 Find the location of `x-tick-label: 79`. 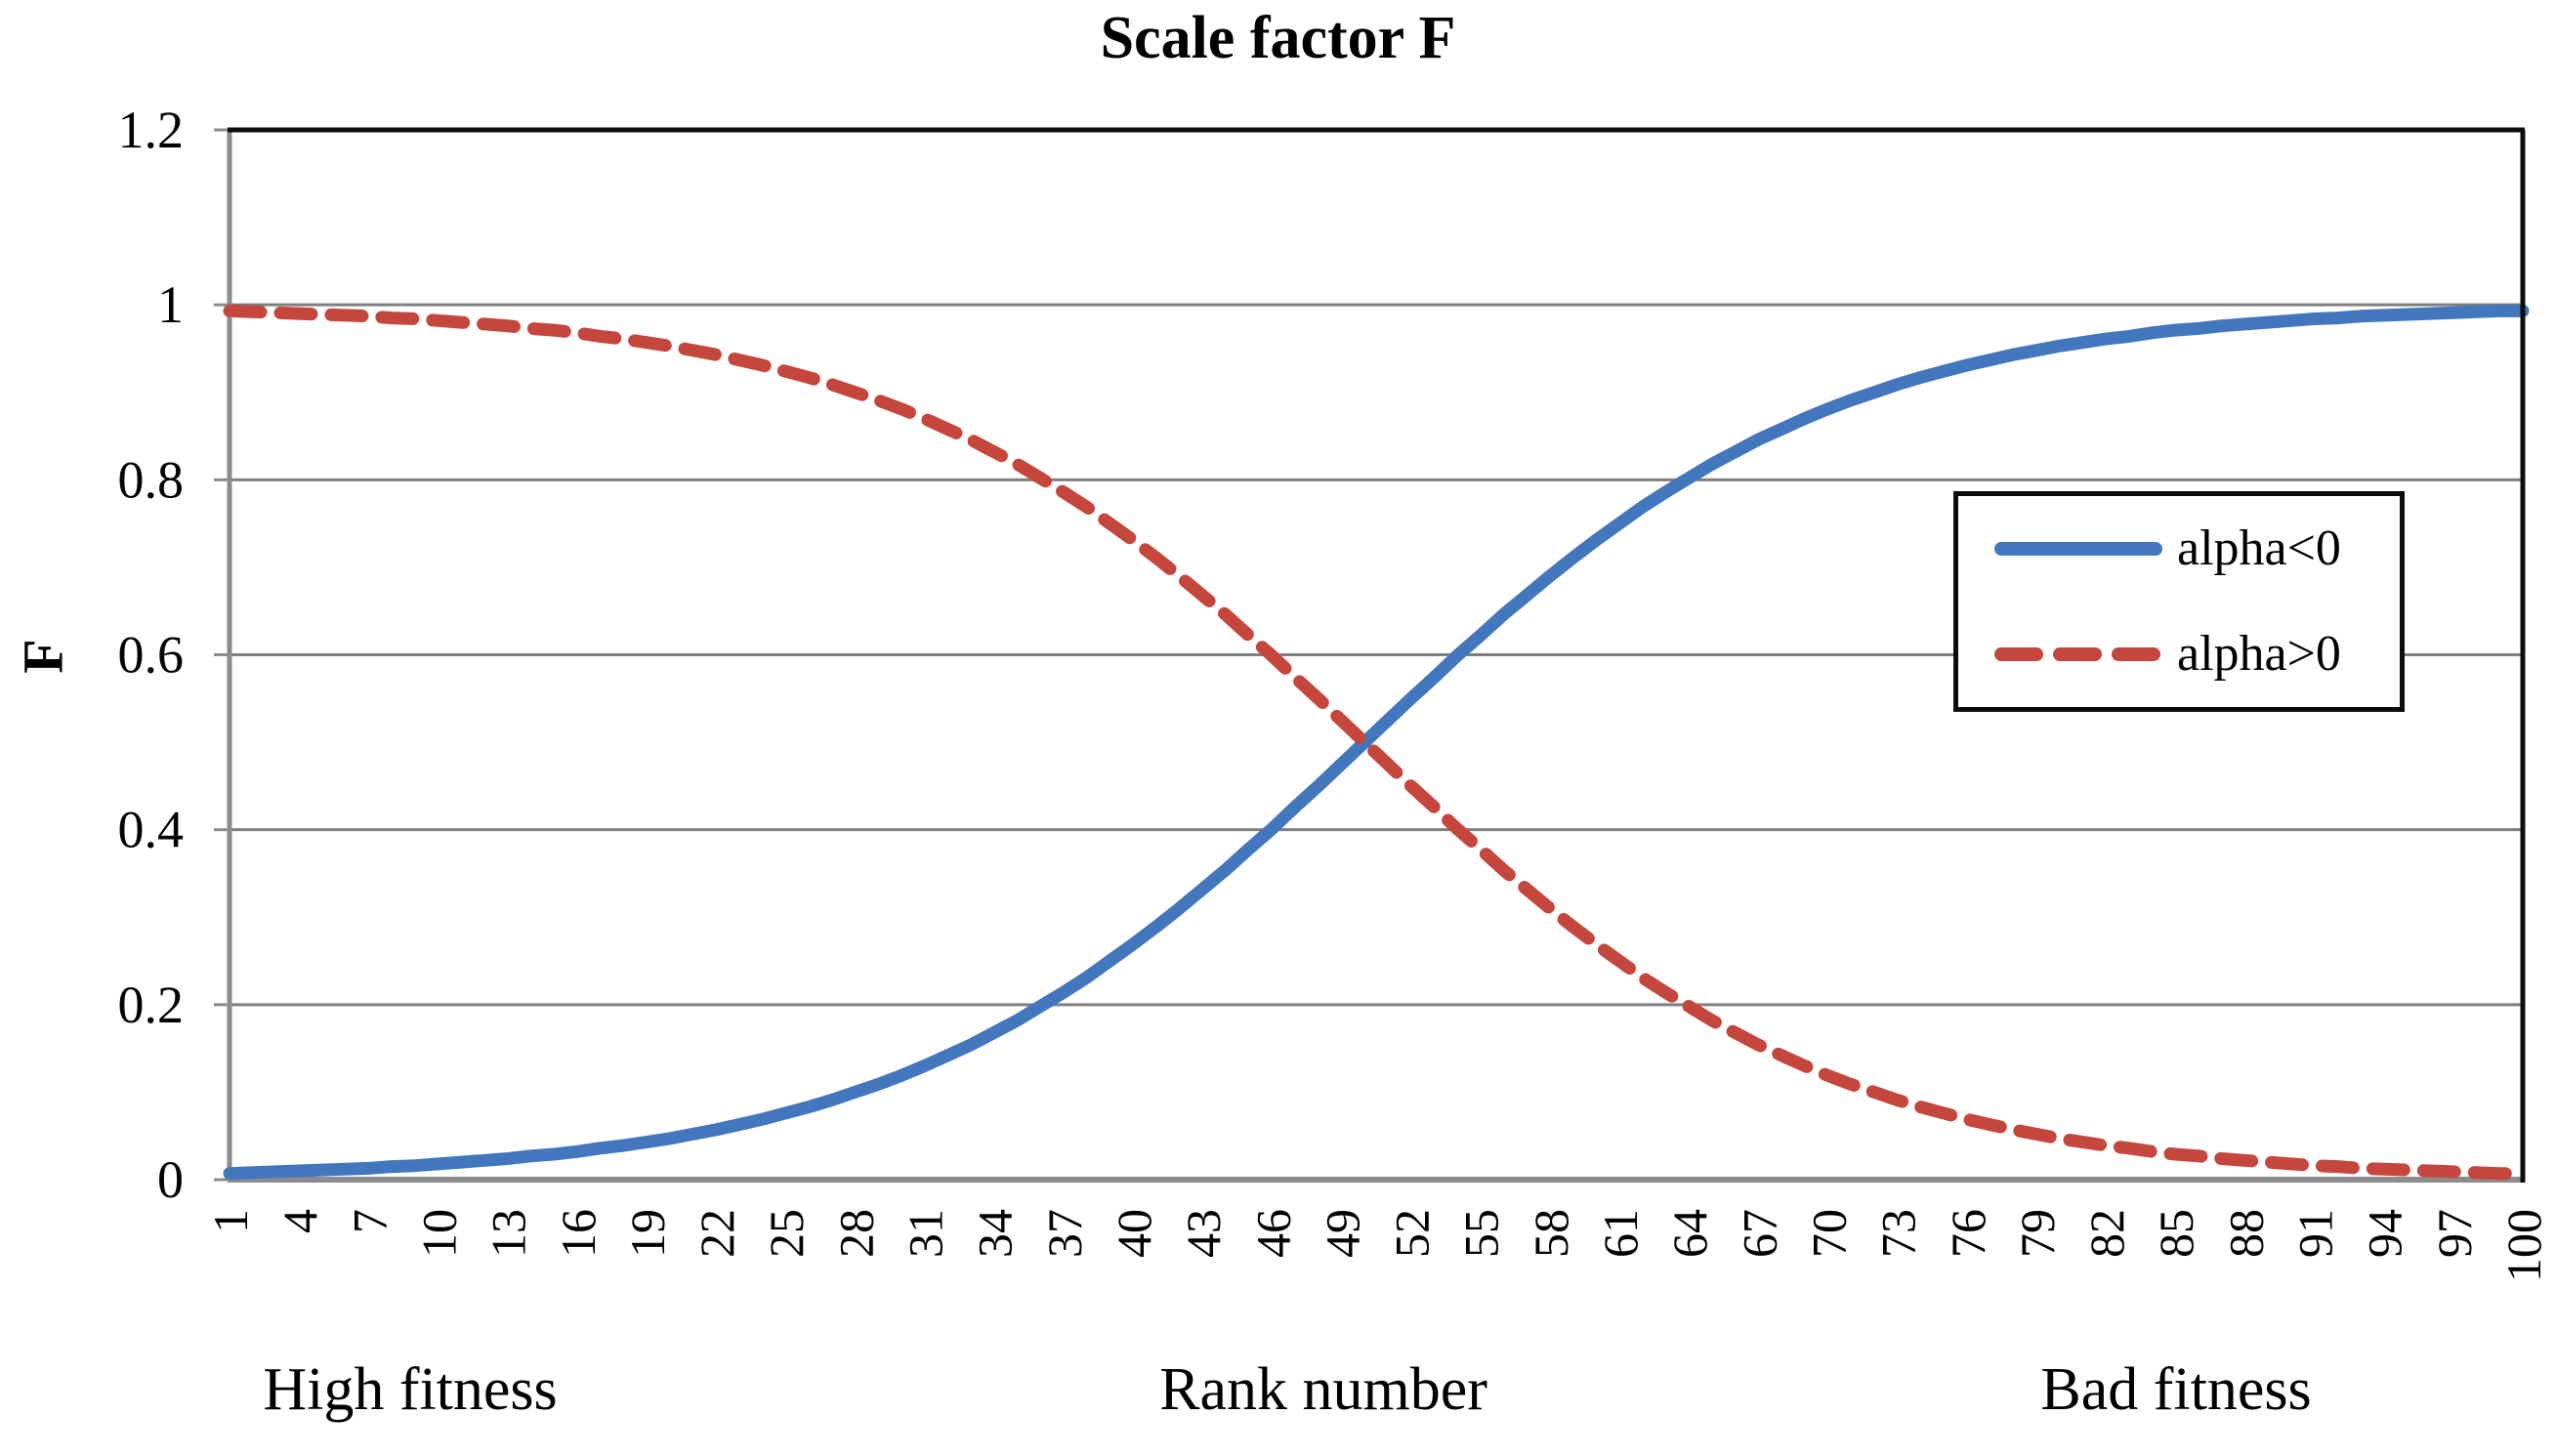

x-tick-label: 79 is located at coordinates (2038, 1233).